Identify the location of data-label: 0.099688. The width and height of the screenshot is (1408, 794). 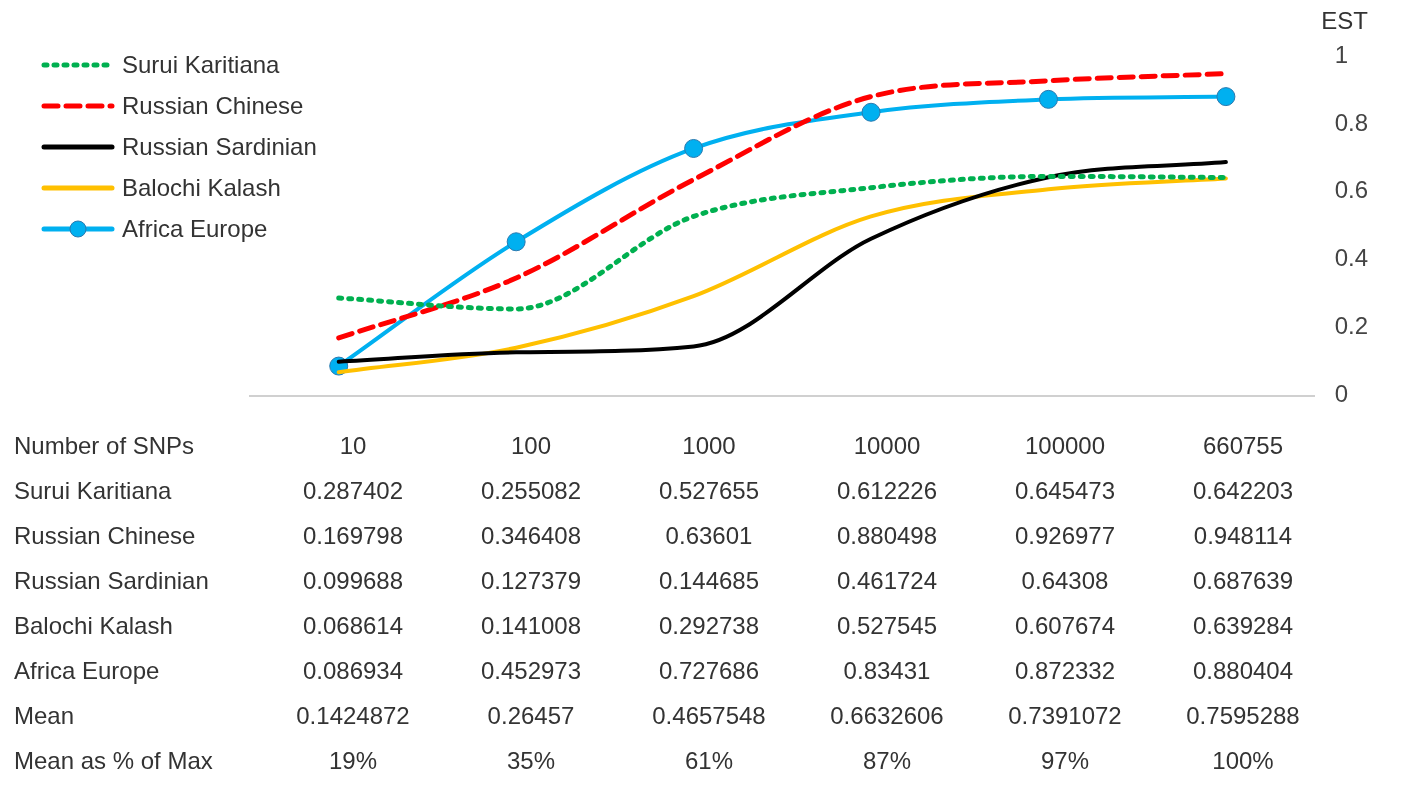
(353, 580).